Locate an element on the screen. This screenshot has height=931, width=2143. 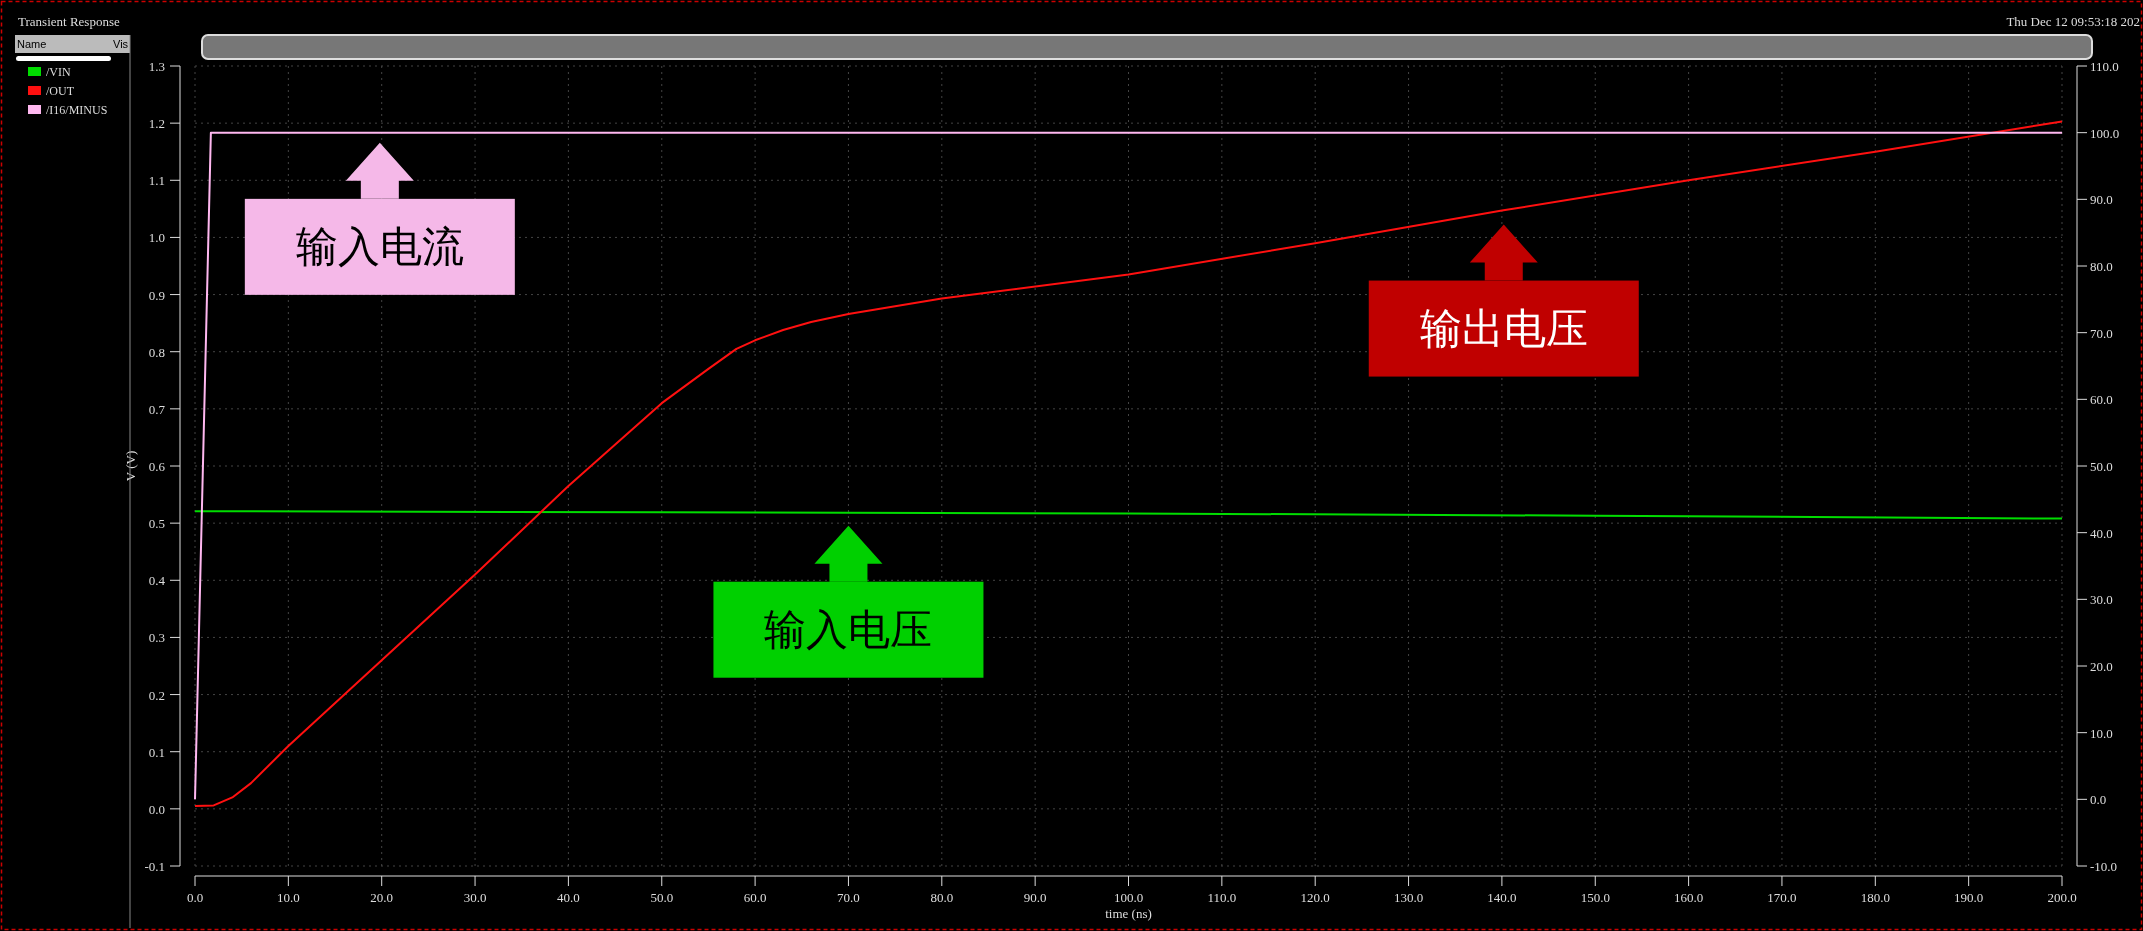
annotation: 输入电压 is located at coordinates (848, 629).